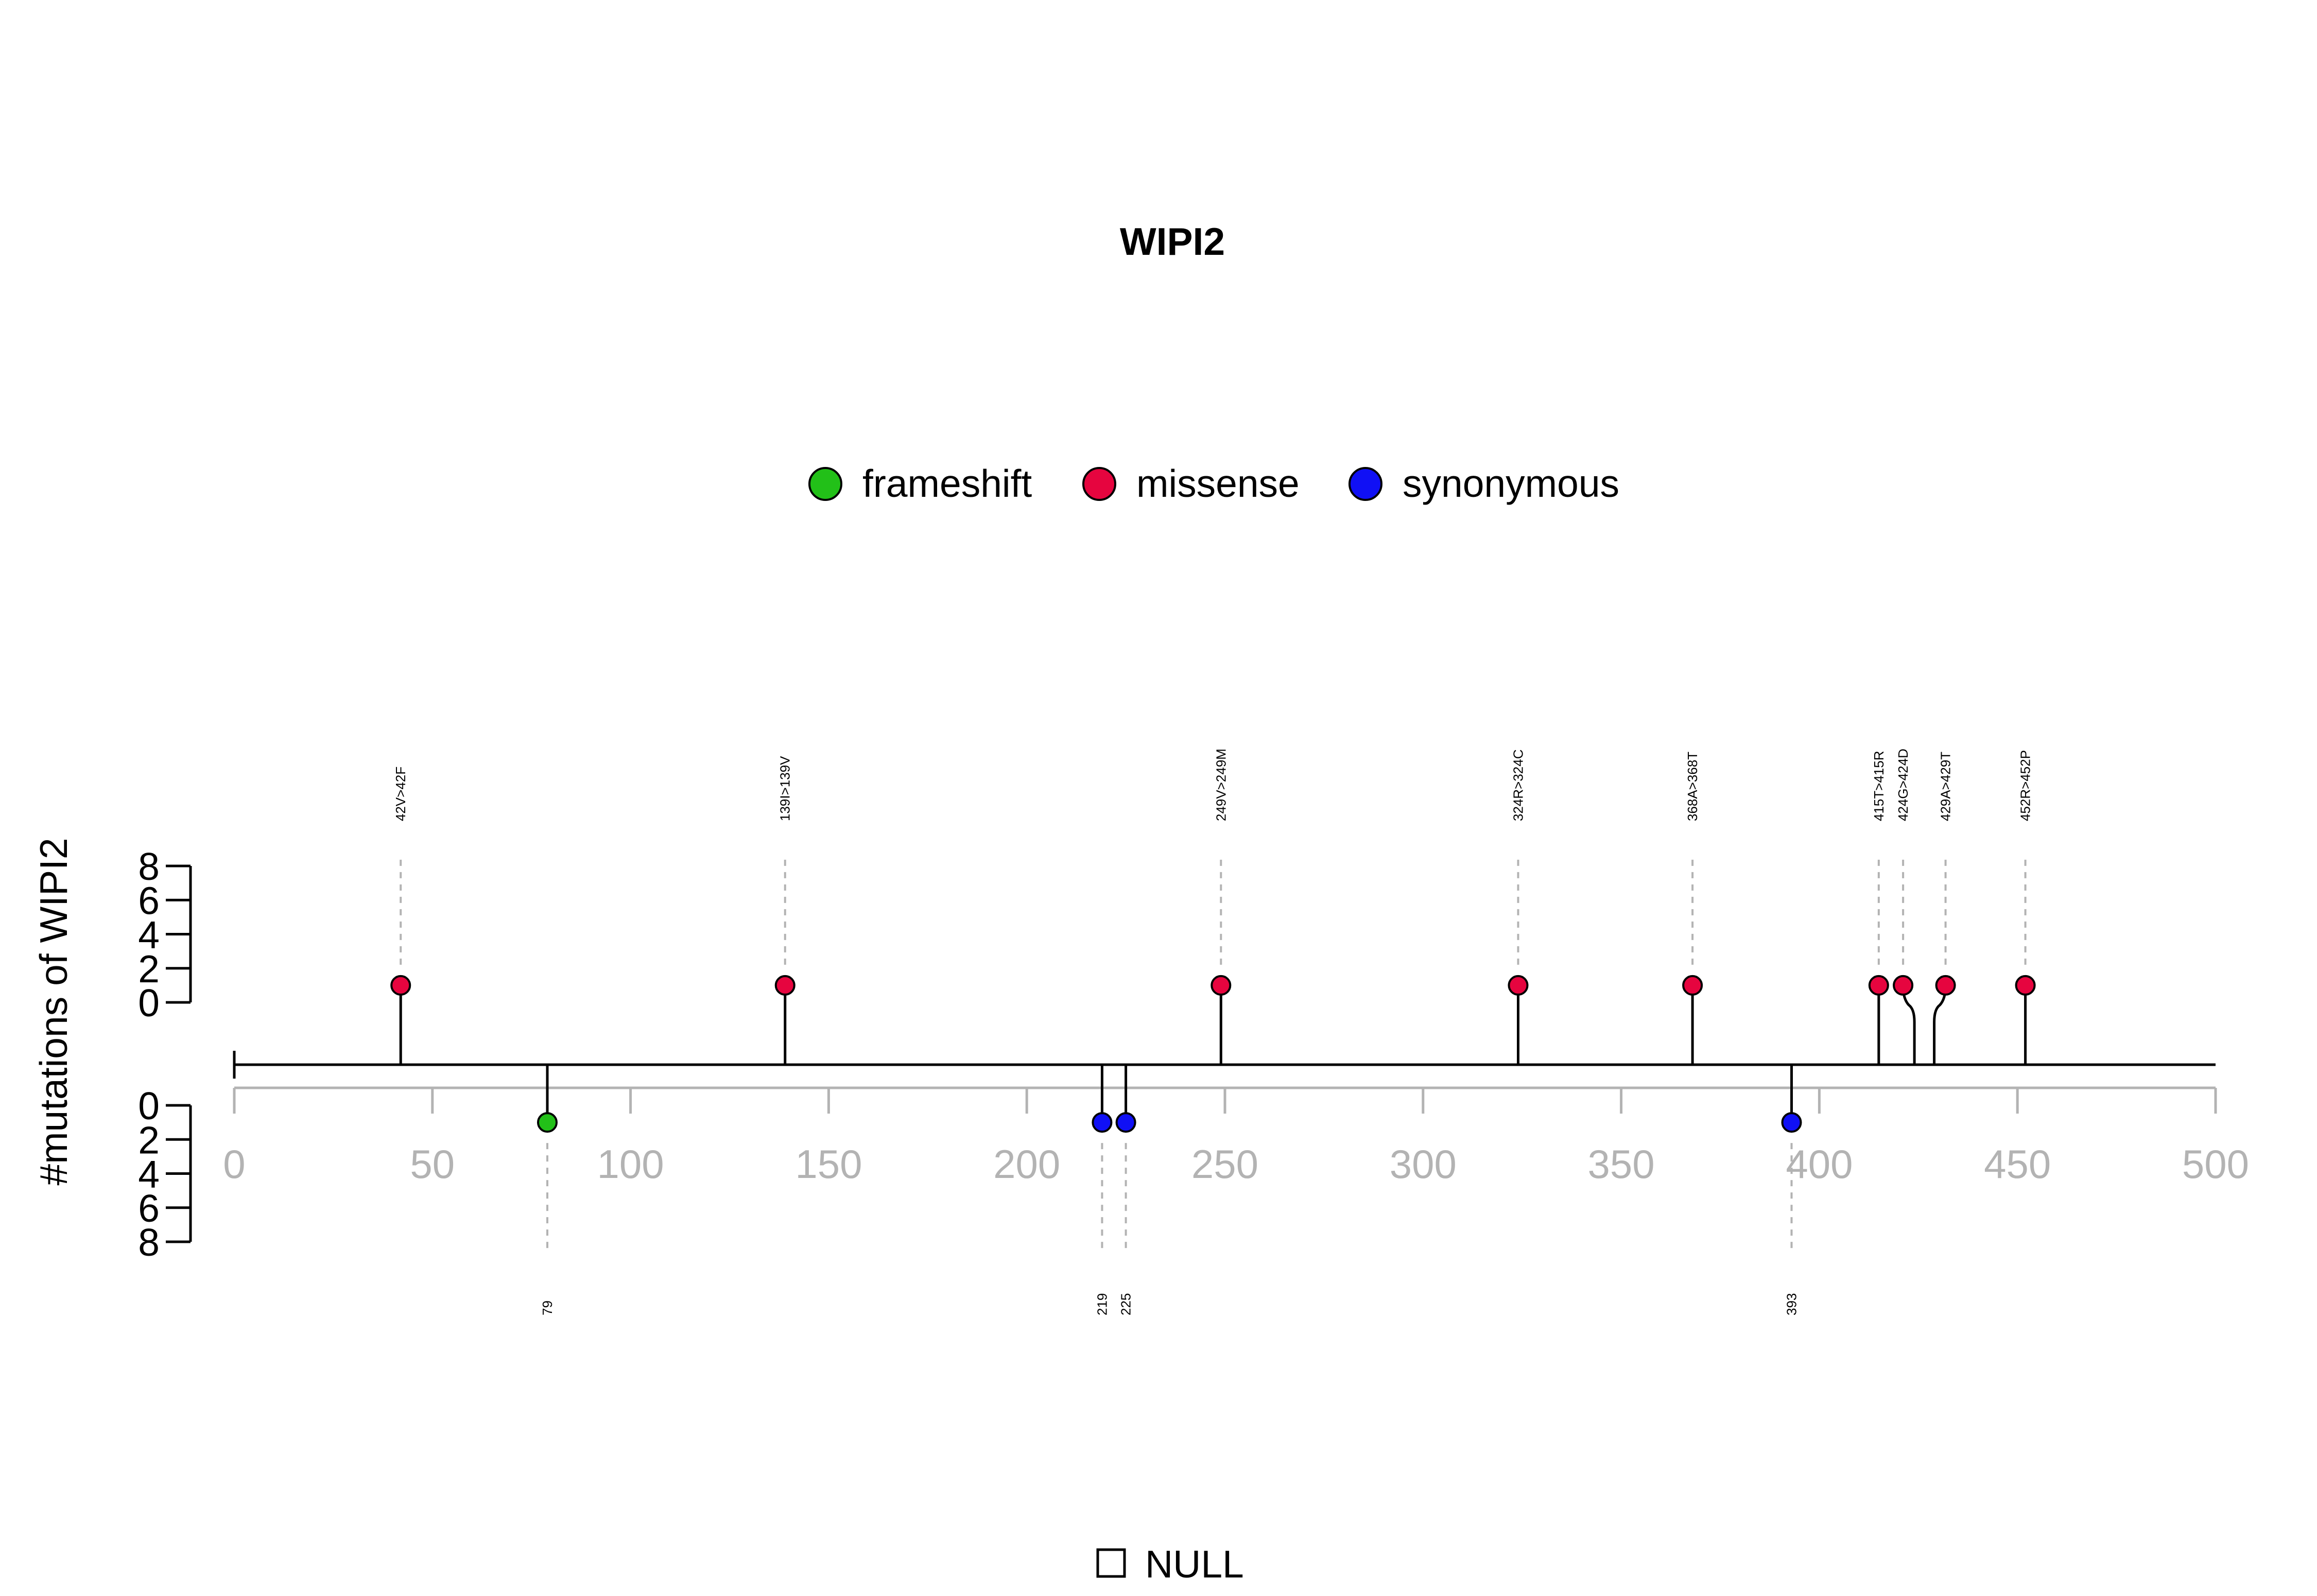  I want to click on legend-label-missense: missense, so click(1218, 483).